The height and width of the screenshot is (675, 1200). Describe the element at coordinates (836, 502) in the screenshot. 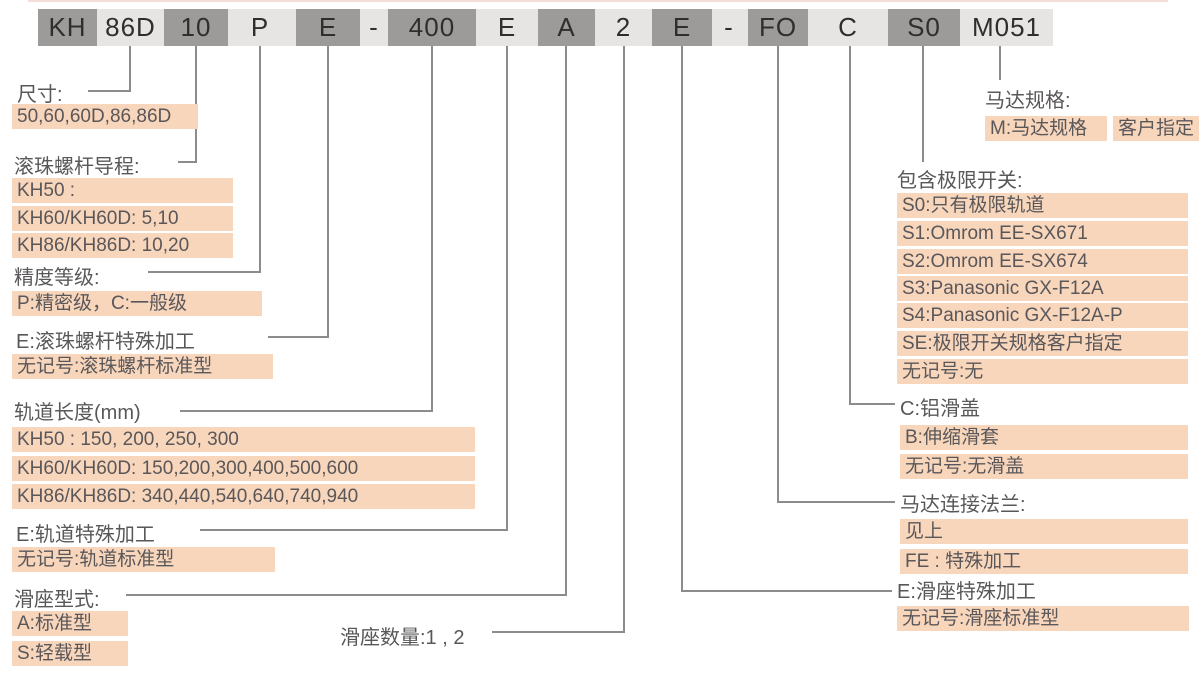

I see `leader-motor-flange-h` at that location.